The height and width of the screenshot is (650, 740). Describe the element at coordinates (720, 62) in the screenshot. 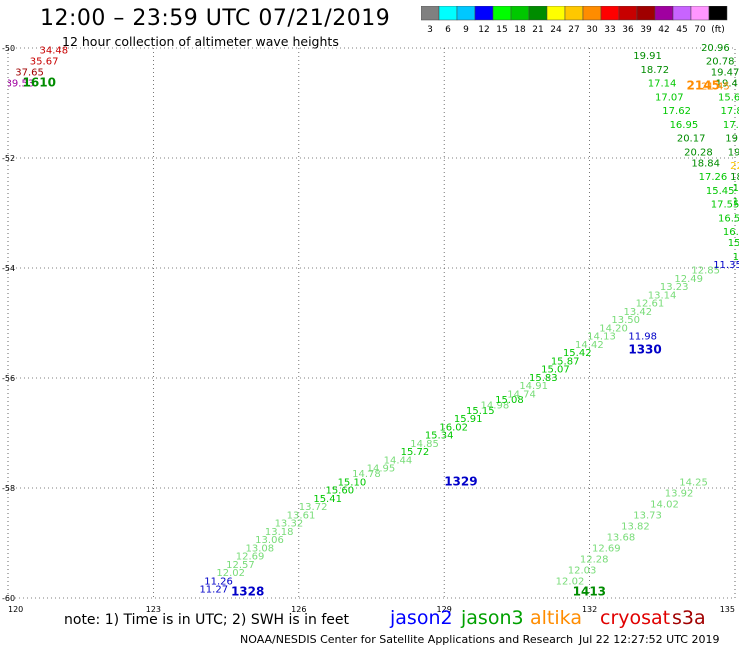

I see `wave-height-label: 20.78` at that location.